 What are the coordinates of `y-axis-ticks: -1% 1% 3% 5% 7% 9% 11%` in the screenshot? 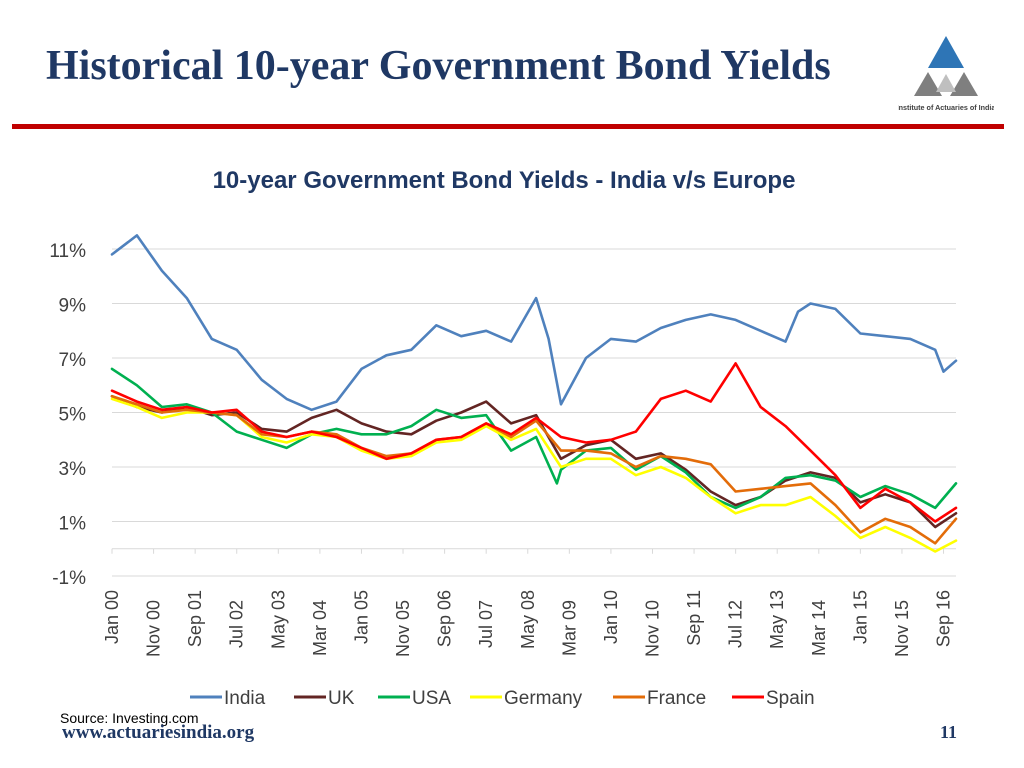 It's located at (67, 415).